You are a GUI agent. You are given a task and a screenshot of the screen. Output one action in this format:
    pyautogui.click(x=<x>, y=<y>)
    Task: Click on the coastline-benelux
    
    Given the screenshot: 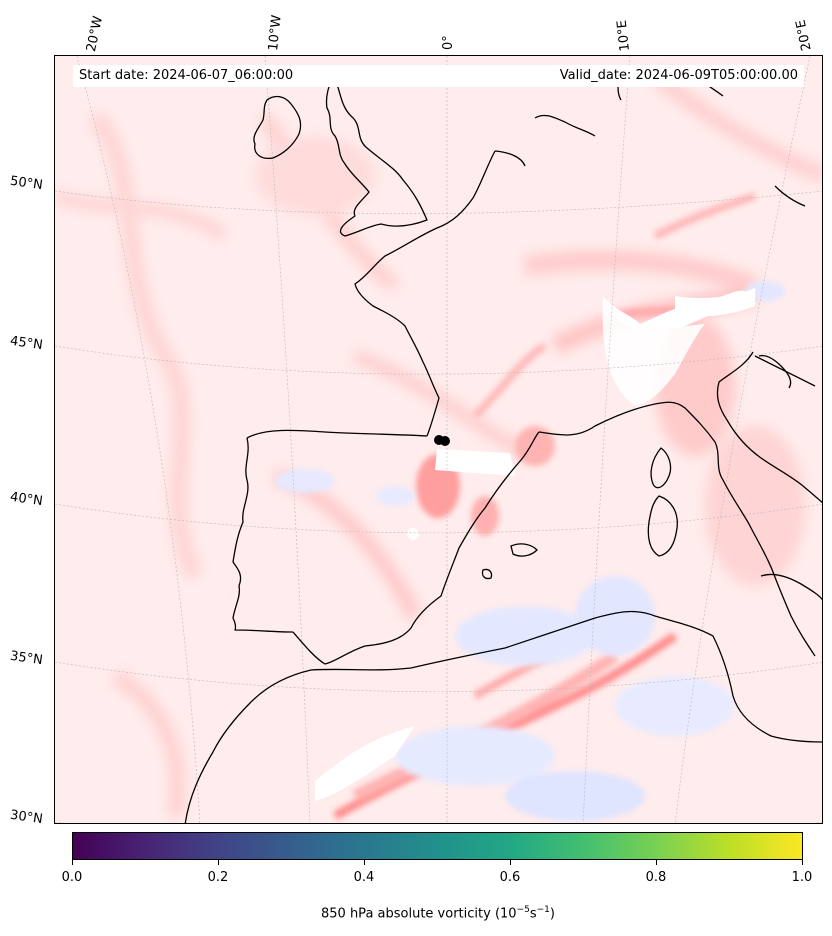 What is the action you would take?
    pyautogui.click(x=510, y=158)
    